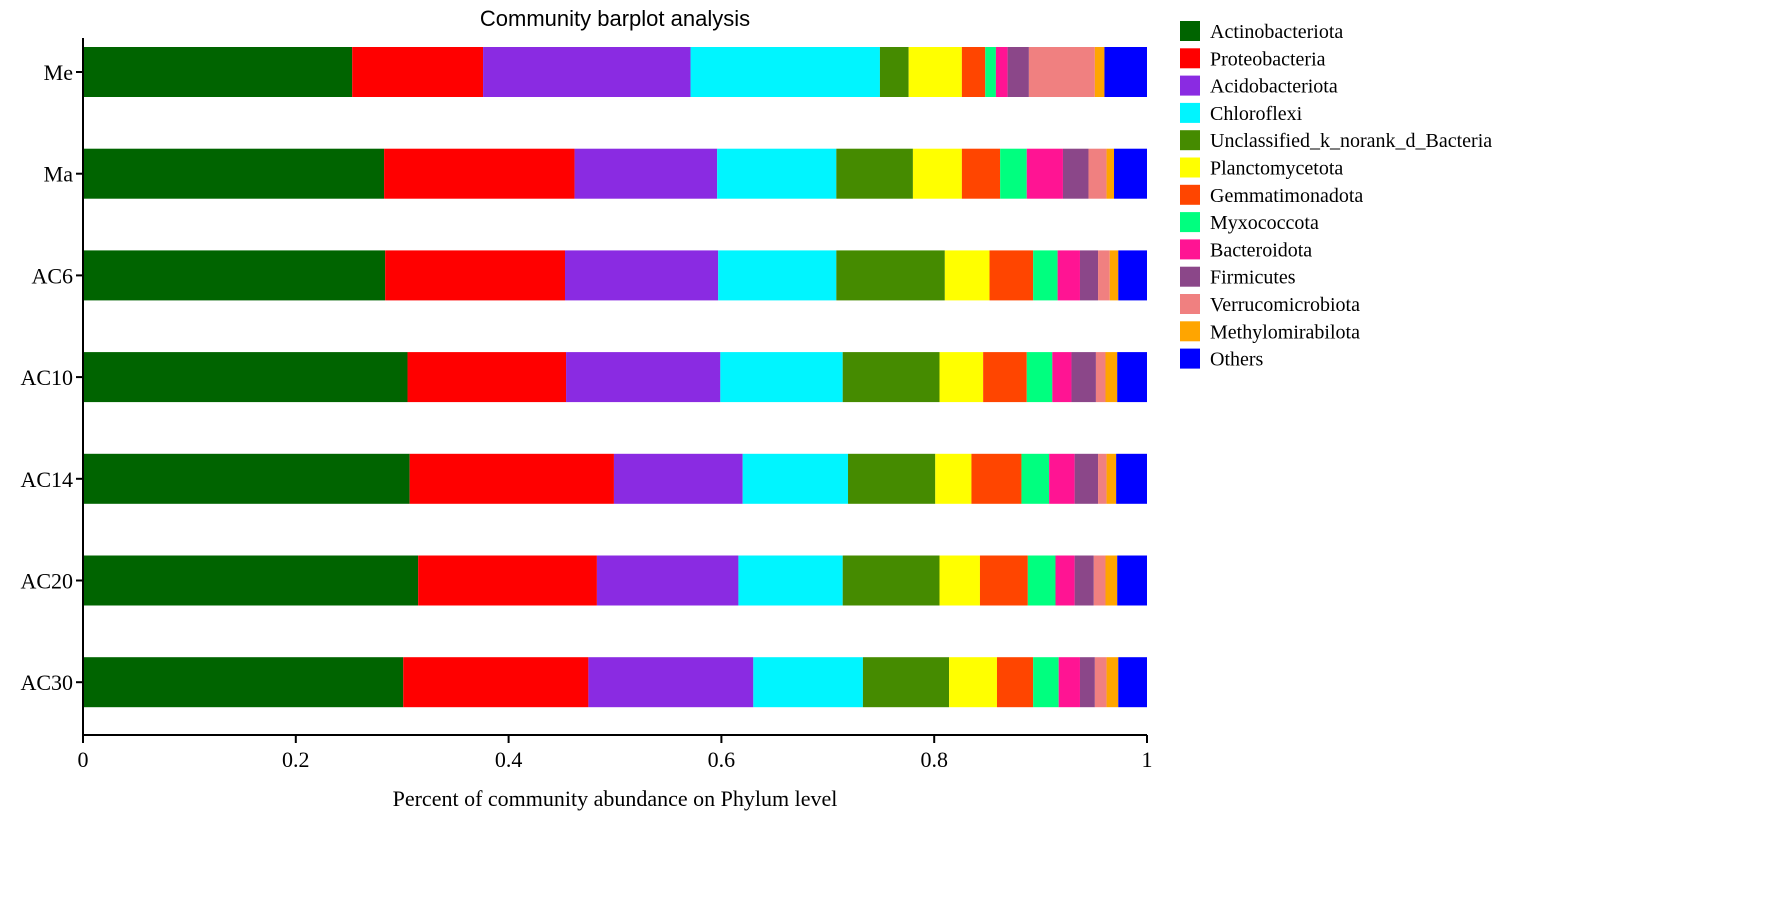 The image size is (1772, 918). What do you see at coordinates (1268, 59) in the screenshot?
I see `legend-label: Proteobacteria` at bounding box center [1268, 59].